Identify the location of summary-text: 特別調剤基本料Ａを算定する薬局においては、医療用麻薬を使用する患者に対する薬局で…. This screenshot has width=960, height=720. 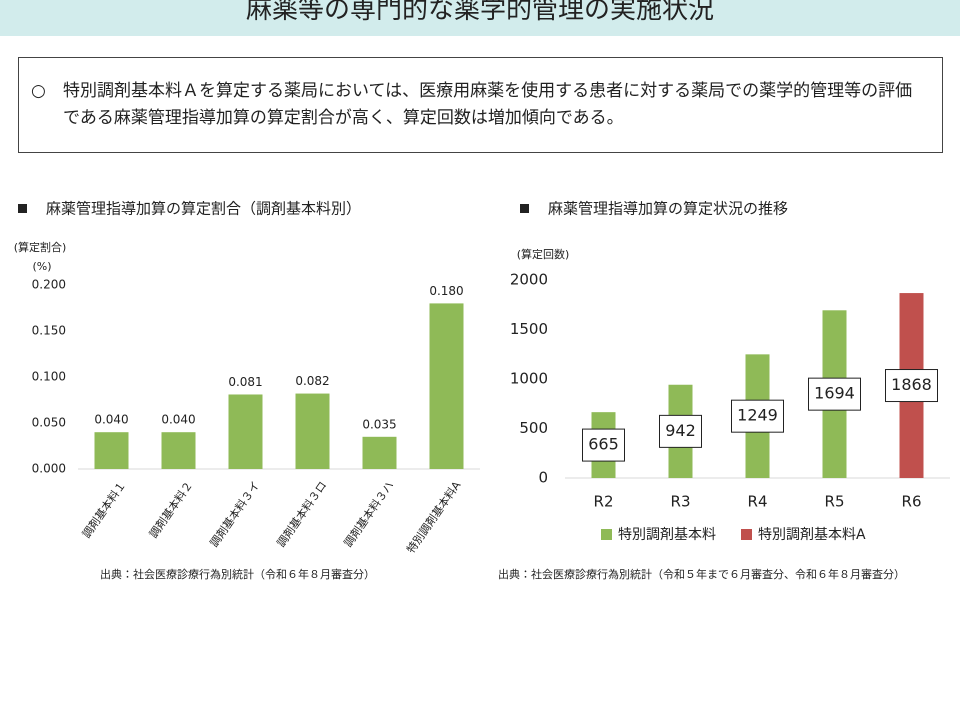
(488, 104).